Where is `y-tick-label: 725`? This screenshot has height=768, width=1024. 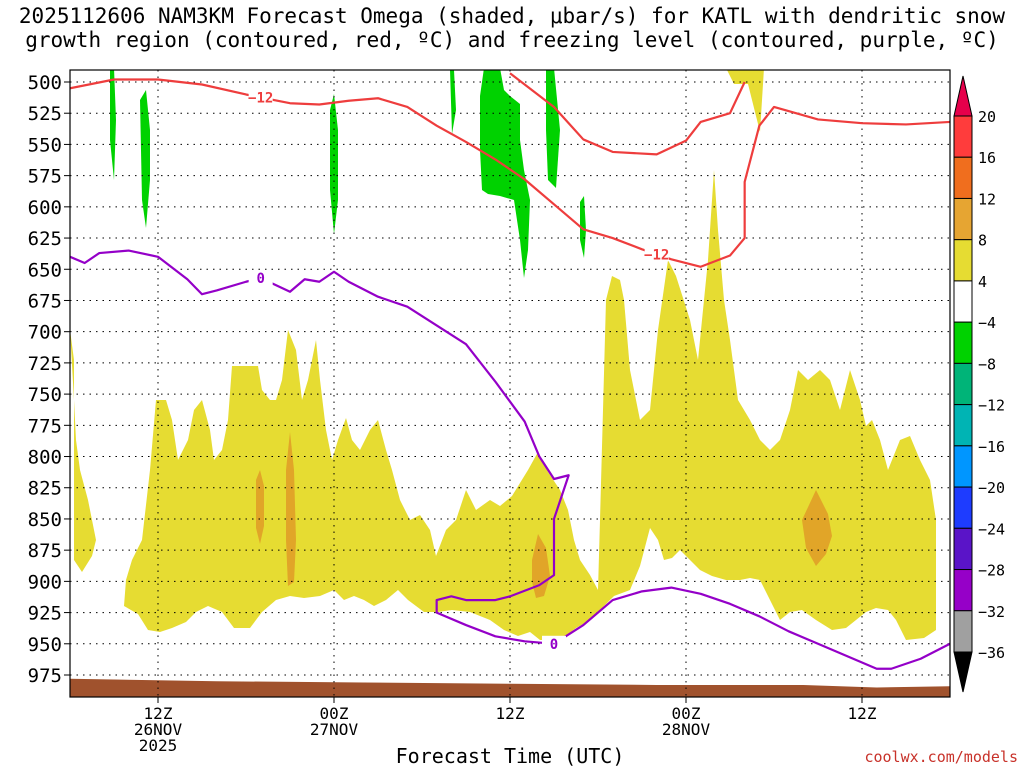 y-tick-label: 725 is located at coordinates (45, 364).